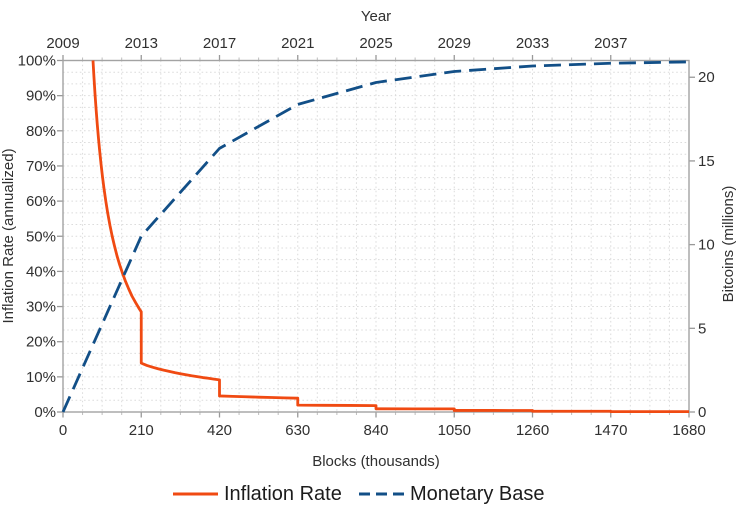 The image size is (742, 517). What do you see at coordinates (141, 430) in the screenshot?
I see `x-axis-tick-label: 210` at bounding box center [141, 430].